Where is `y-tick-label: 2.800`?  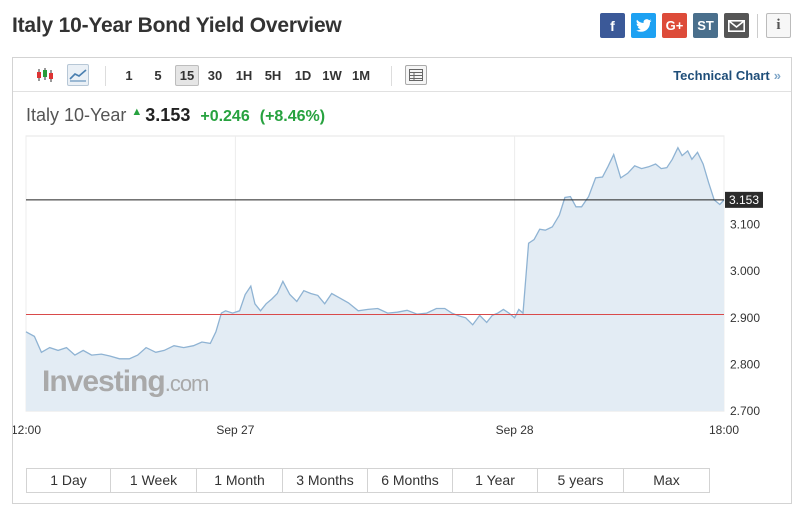
y-tick-label: 2.800 is located at coordinates (745, 364).